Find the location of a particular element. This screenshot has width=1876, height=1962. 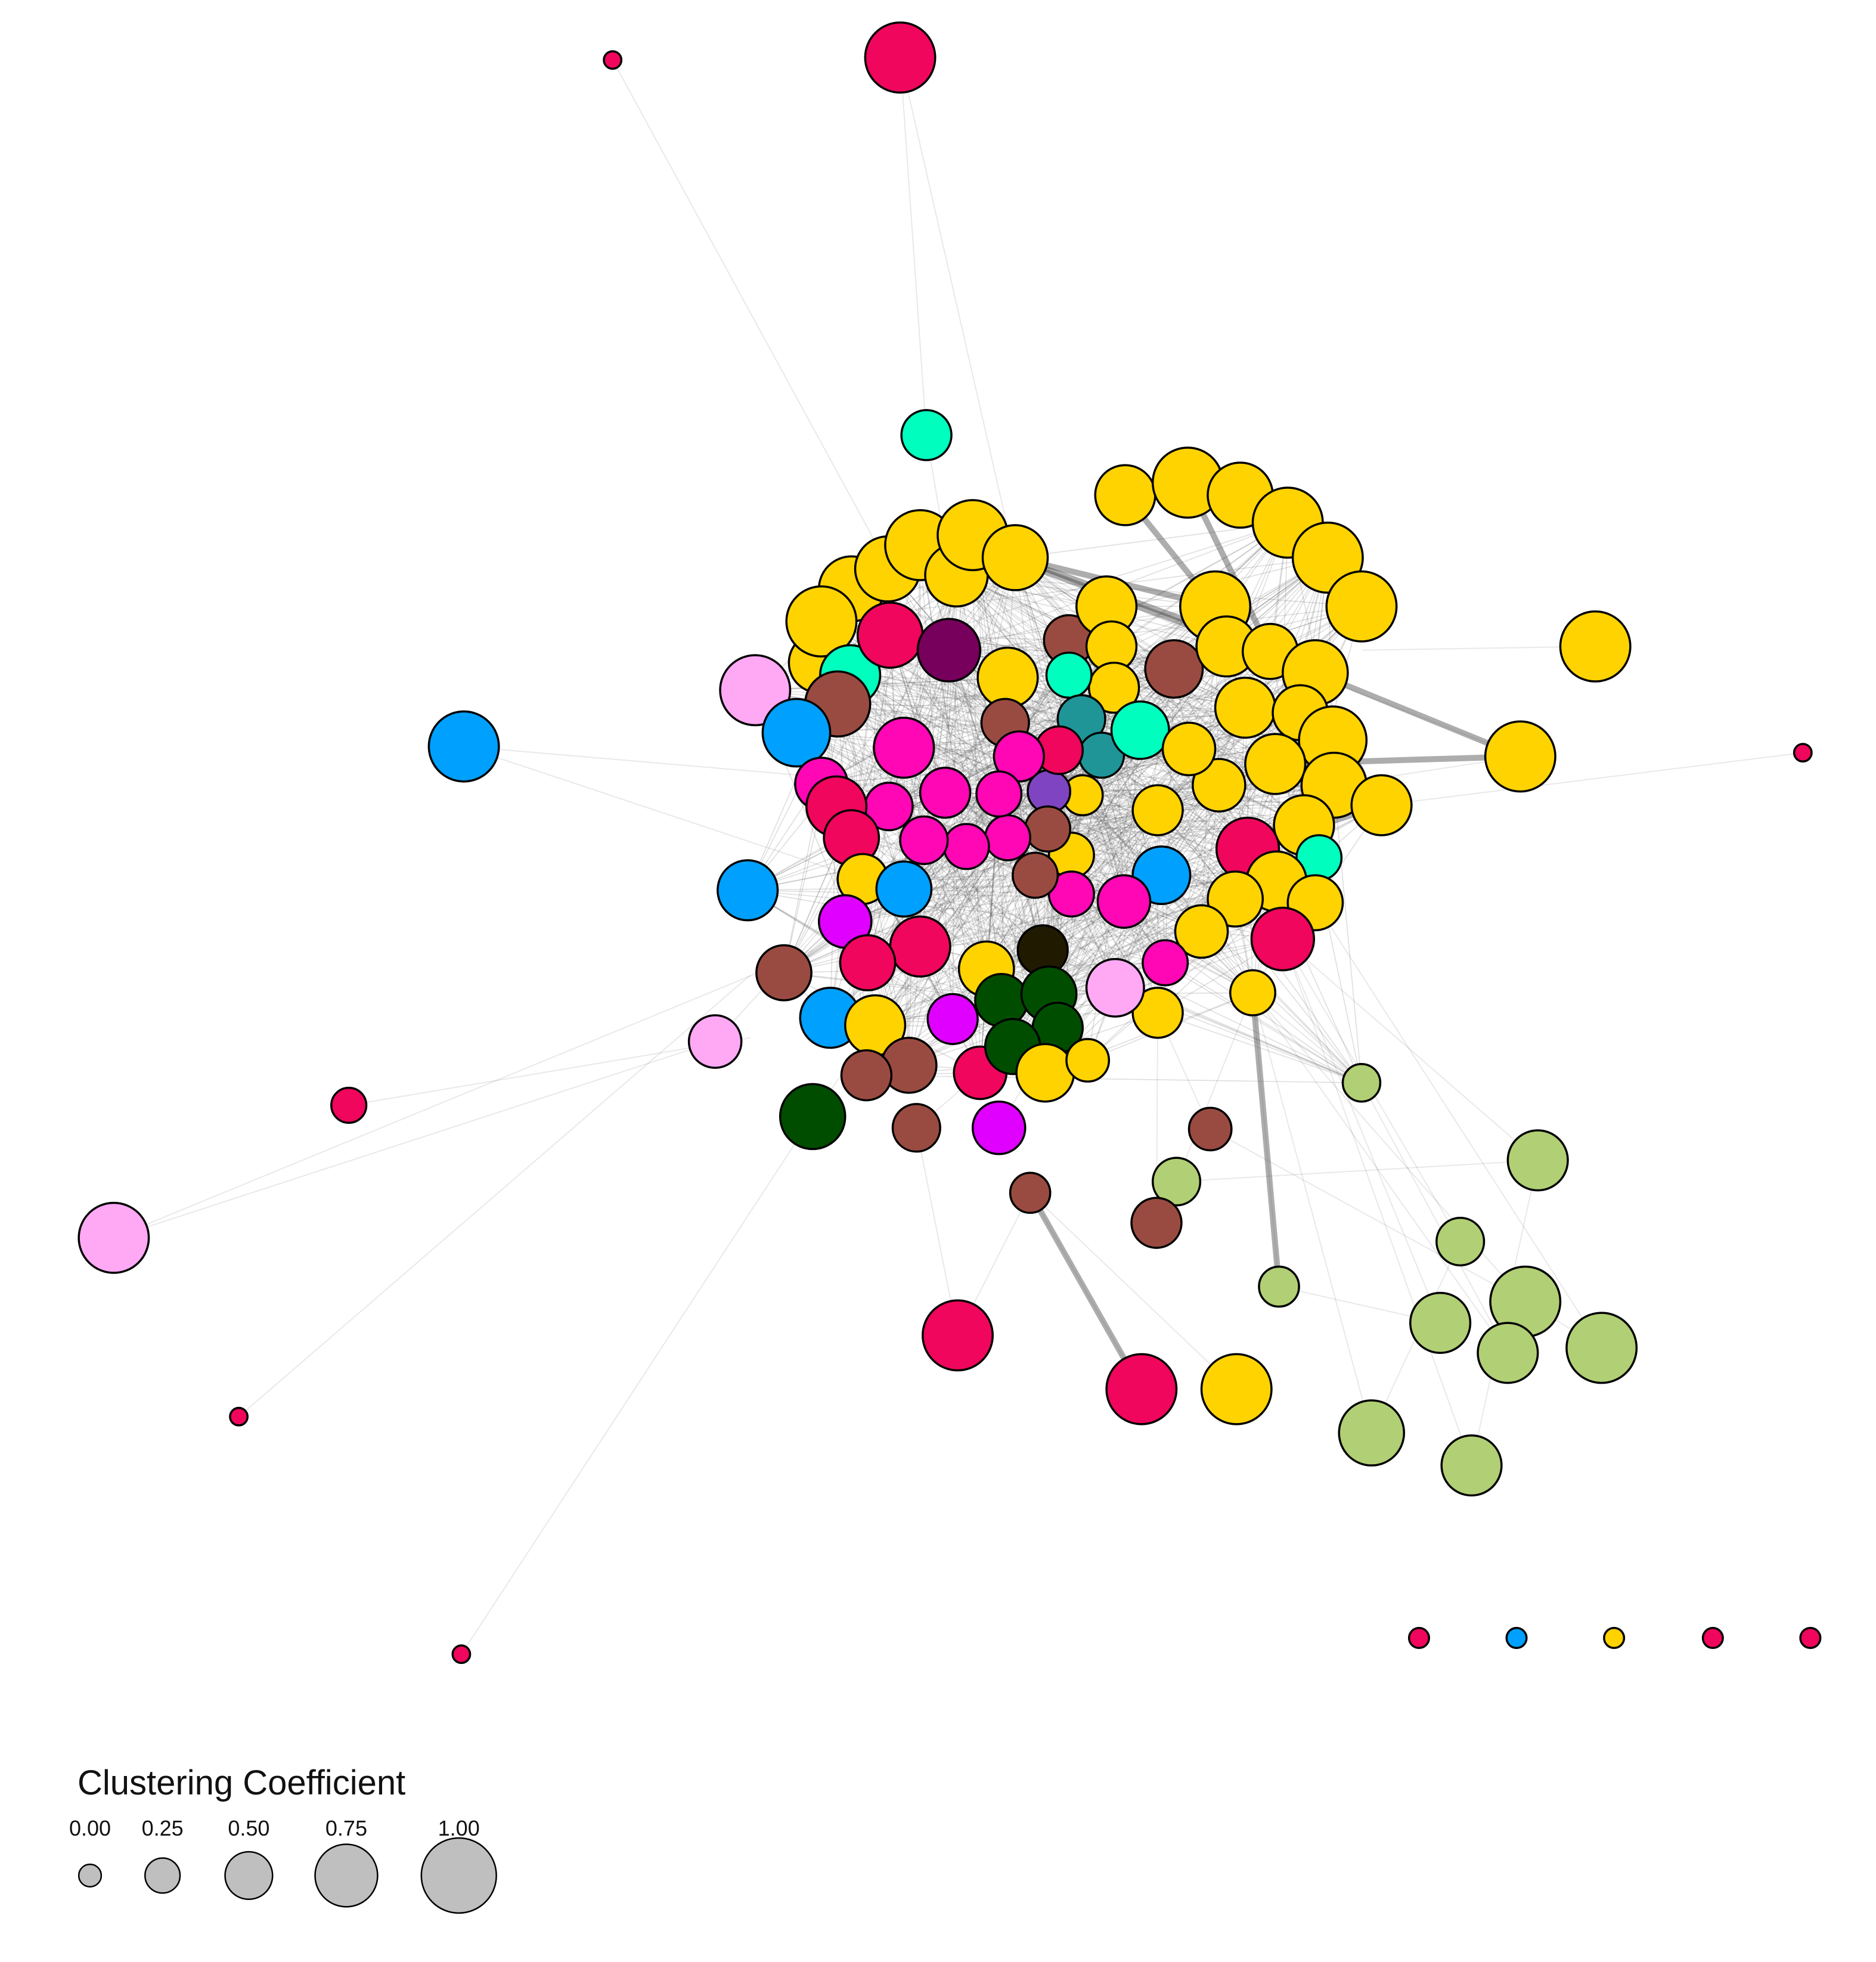

legend-tick-label: 0.50 is located at coordinates (248, 1828).